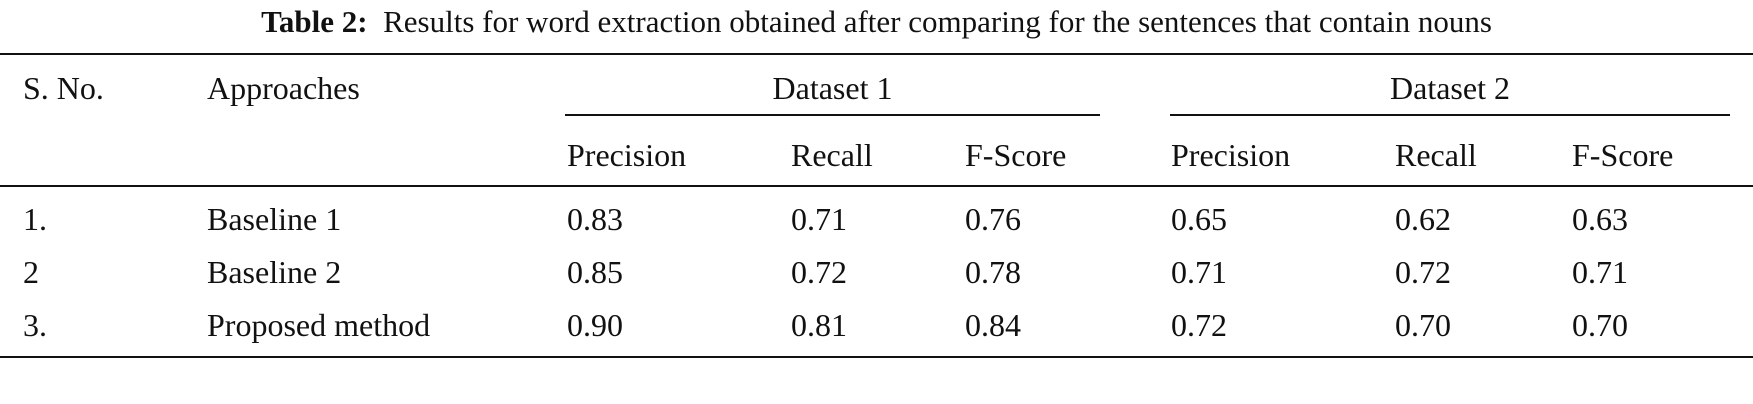 The image size is (1753, 404). Describe the element at coordinates (595, 272) in the screenshot. I see `row-2-d1-precision: 0.85` at that location.